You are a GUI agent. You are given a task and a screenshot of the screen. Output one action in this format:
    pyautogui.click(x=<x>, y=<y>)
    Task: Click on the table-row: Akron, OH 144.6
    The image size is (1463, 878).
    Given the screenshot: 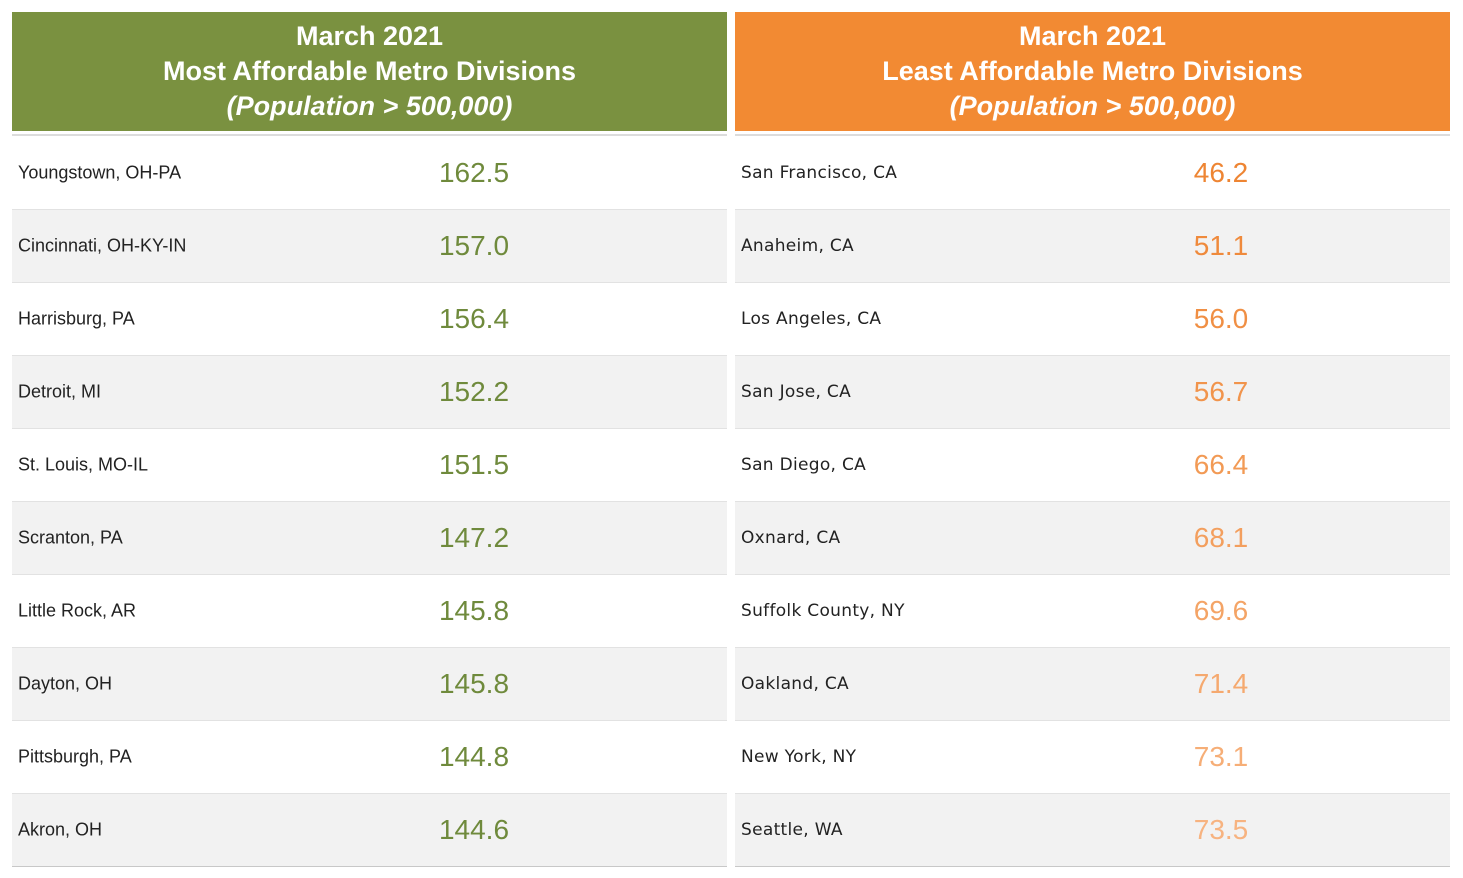 What is the action you would take?
    pyautogui.click(x=369, y=830)
    